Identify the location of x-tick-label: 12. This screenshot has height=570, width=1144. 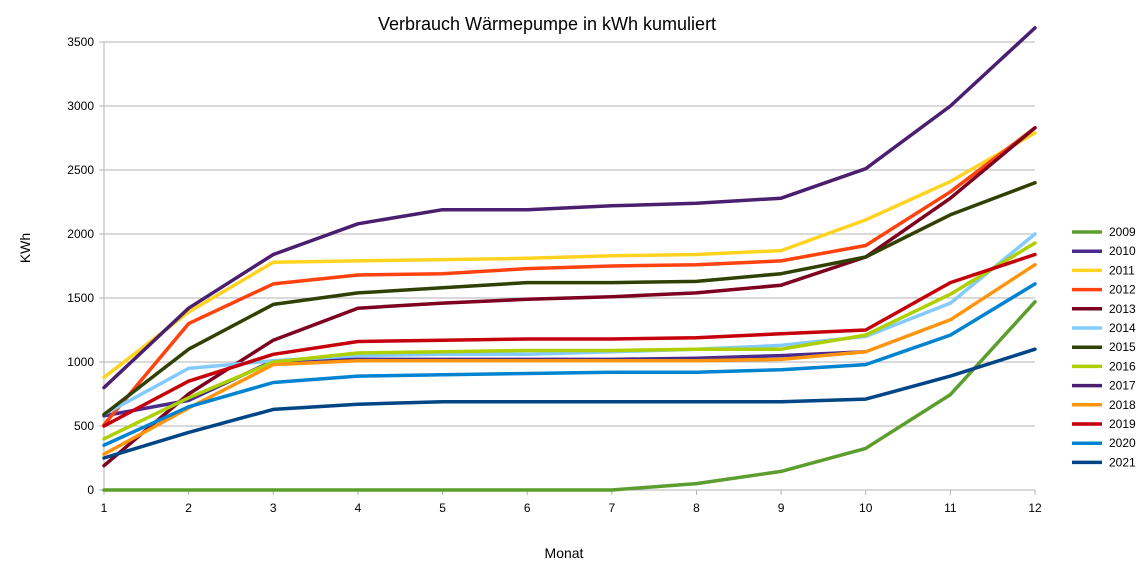
(1035, 508).